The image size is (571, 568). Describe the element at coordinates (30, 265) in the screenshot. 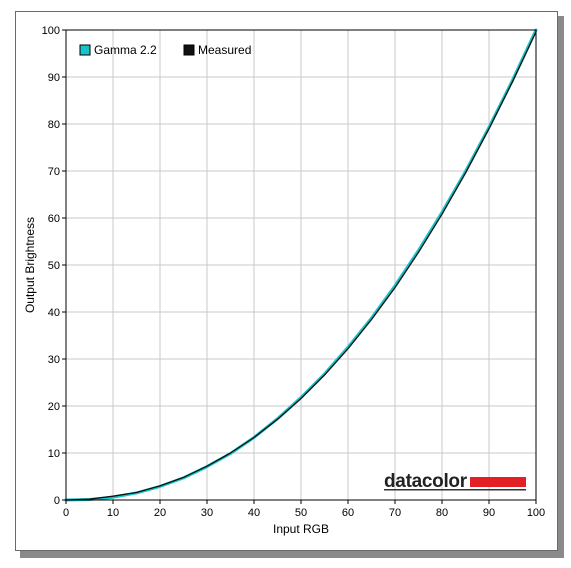

I see `y-axis-title: Output Brightness` at that location.